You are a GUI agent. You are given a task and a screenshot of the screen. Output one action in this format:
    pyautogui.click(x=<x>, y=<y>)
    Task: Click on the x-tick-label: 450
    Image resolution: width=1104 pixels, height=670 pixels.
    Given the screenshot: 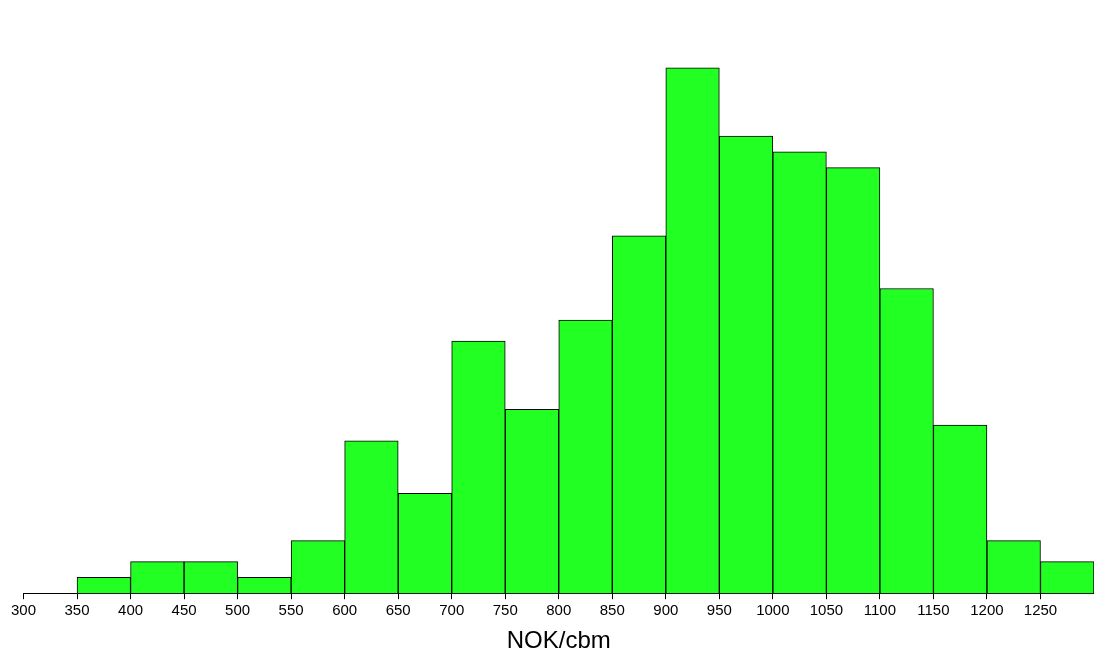 What is the action you would take?
    pyautogui.click(x=184, y=610)
    